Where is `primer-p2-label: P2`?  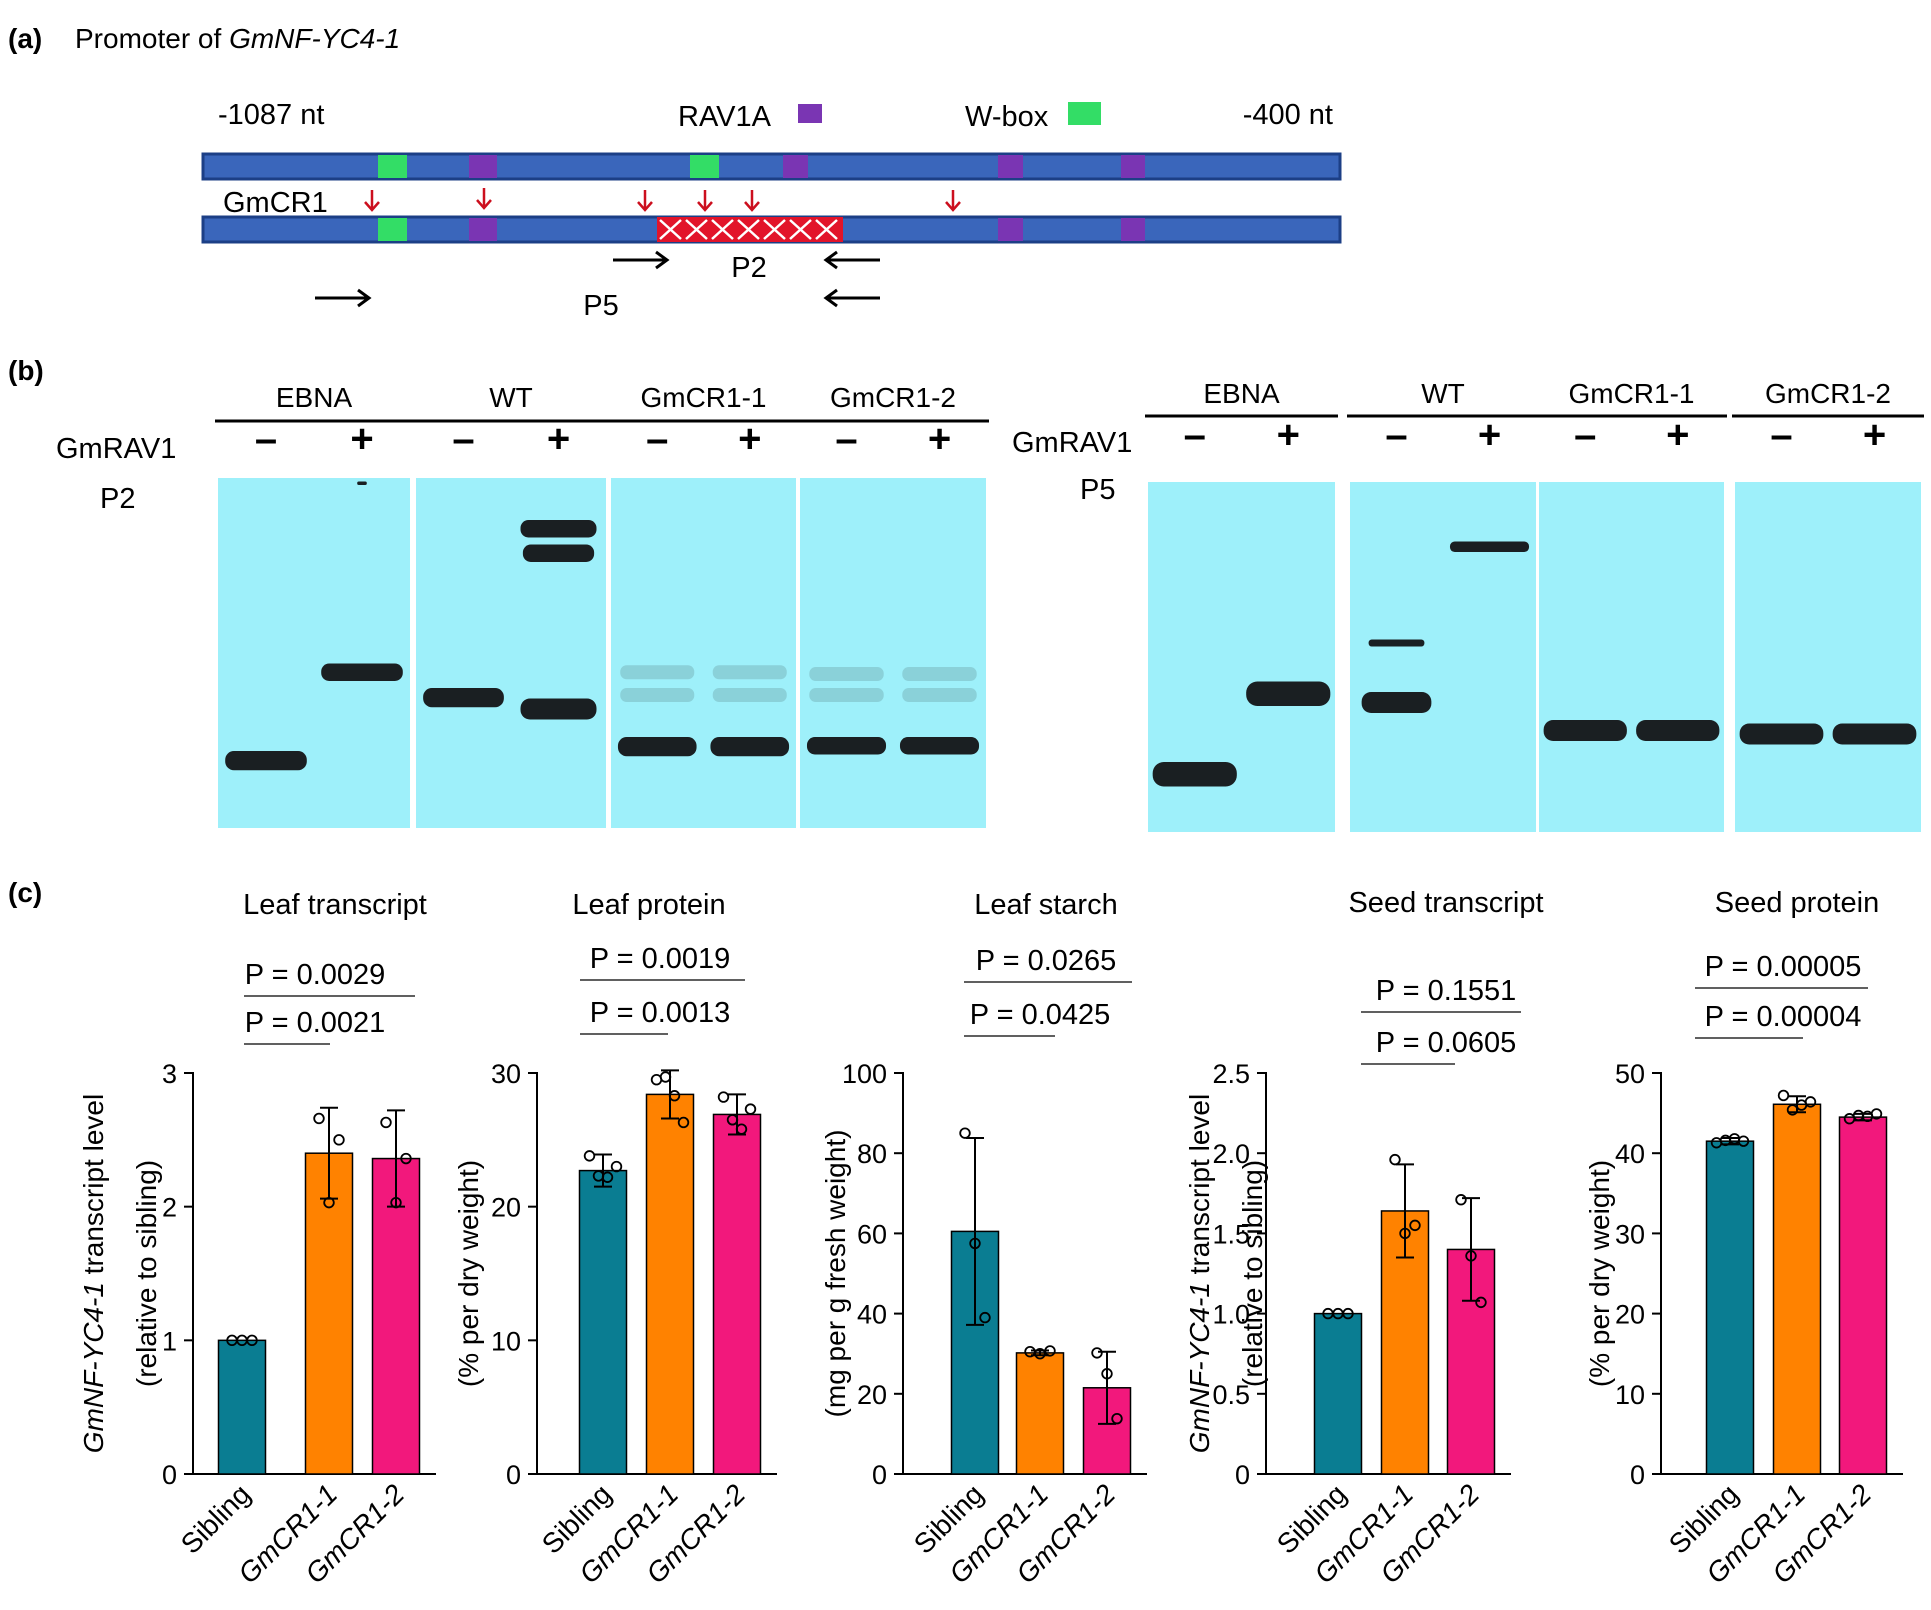 primer-p2-label: P2 is located at coordinates (748, 268).